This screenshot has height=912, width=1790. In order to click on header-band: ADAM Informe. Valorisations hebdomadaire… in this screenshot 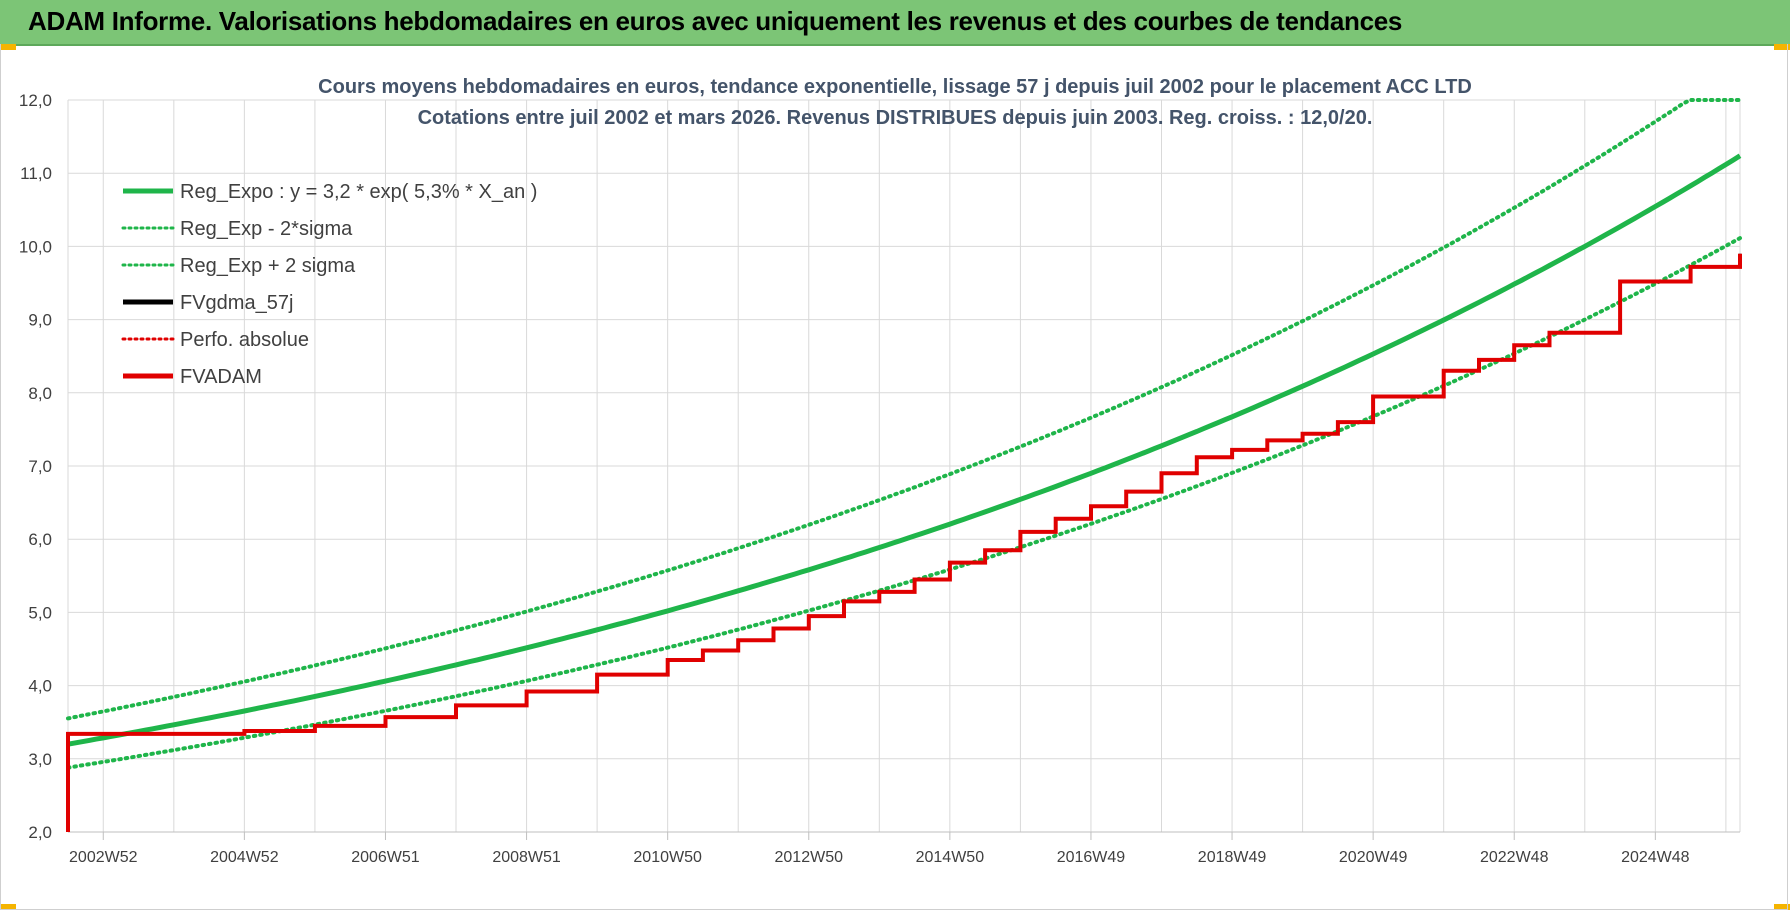, I will do `click(895, 23)`.